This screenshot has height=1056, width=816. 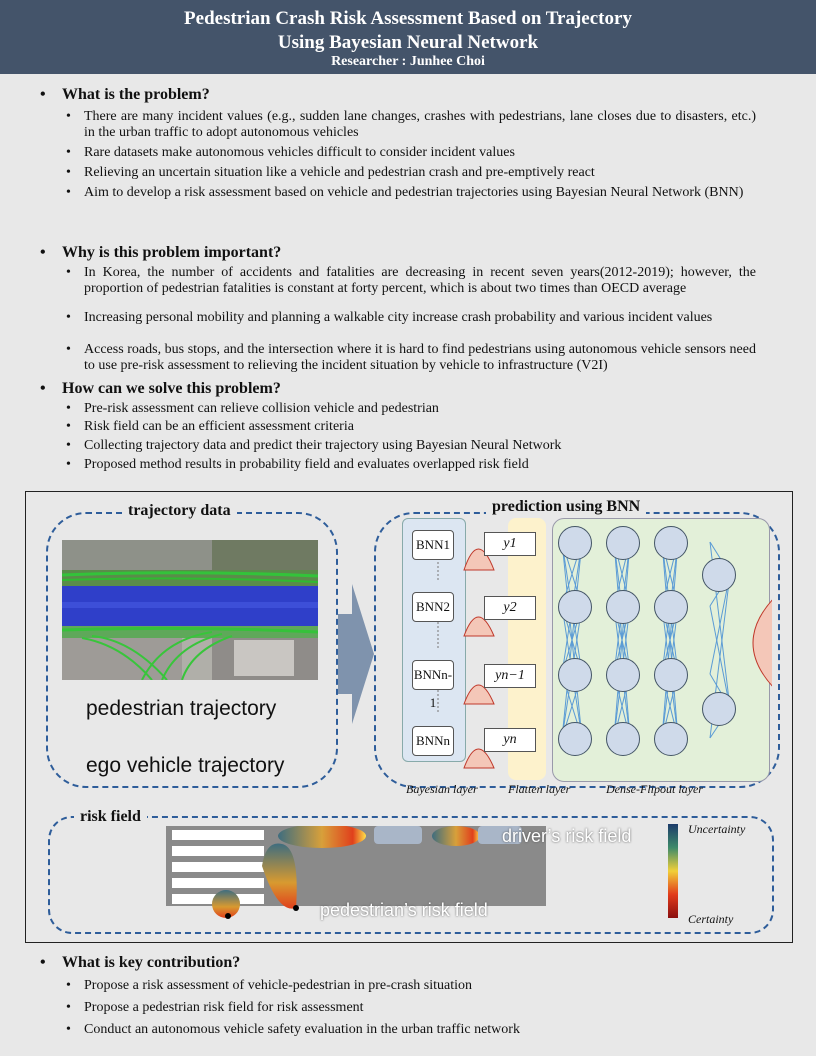 What do you see at coordinates (404, 910) in the screenshot?
I see `pedestrian-risk-field-label: pedestrian’s risk field` at bounding box center [404, 910].